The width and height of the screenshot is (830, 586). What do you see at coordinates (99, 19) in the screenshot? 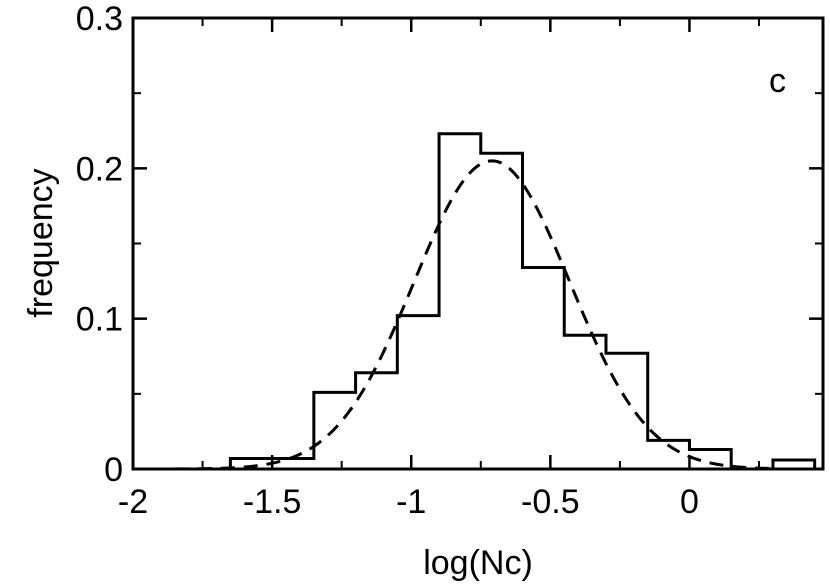
I see `y-tick-label: 0.3` at bounding box center [99, 19].